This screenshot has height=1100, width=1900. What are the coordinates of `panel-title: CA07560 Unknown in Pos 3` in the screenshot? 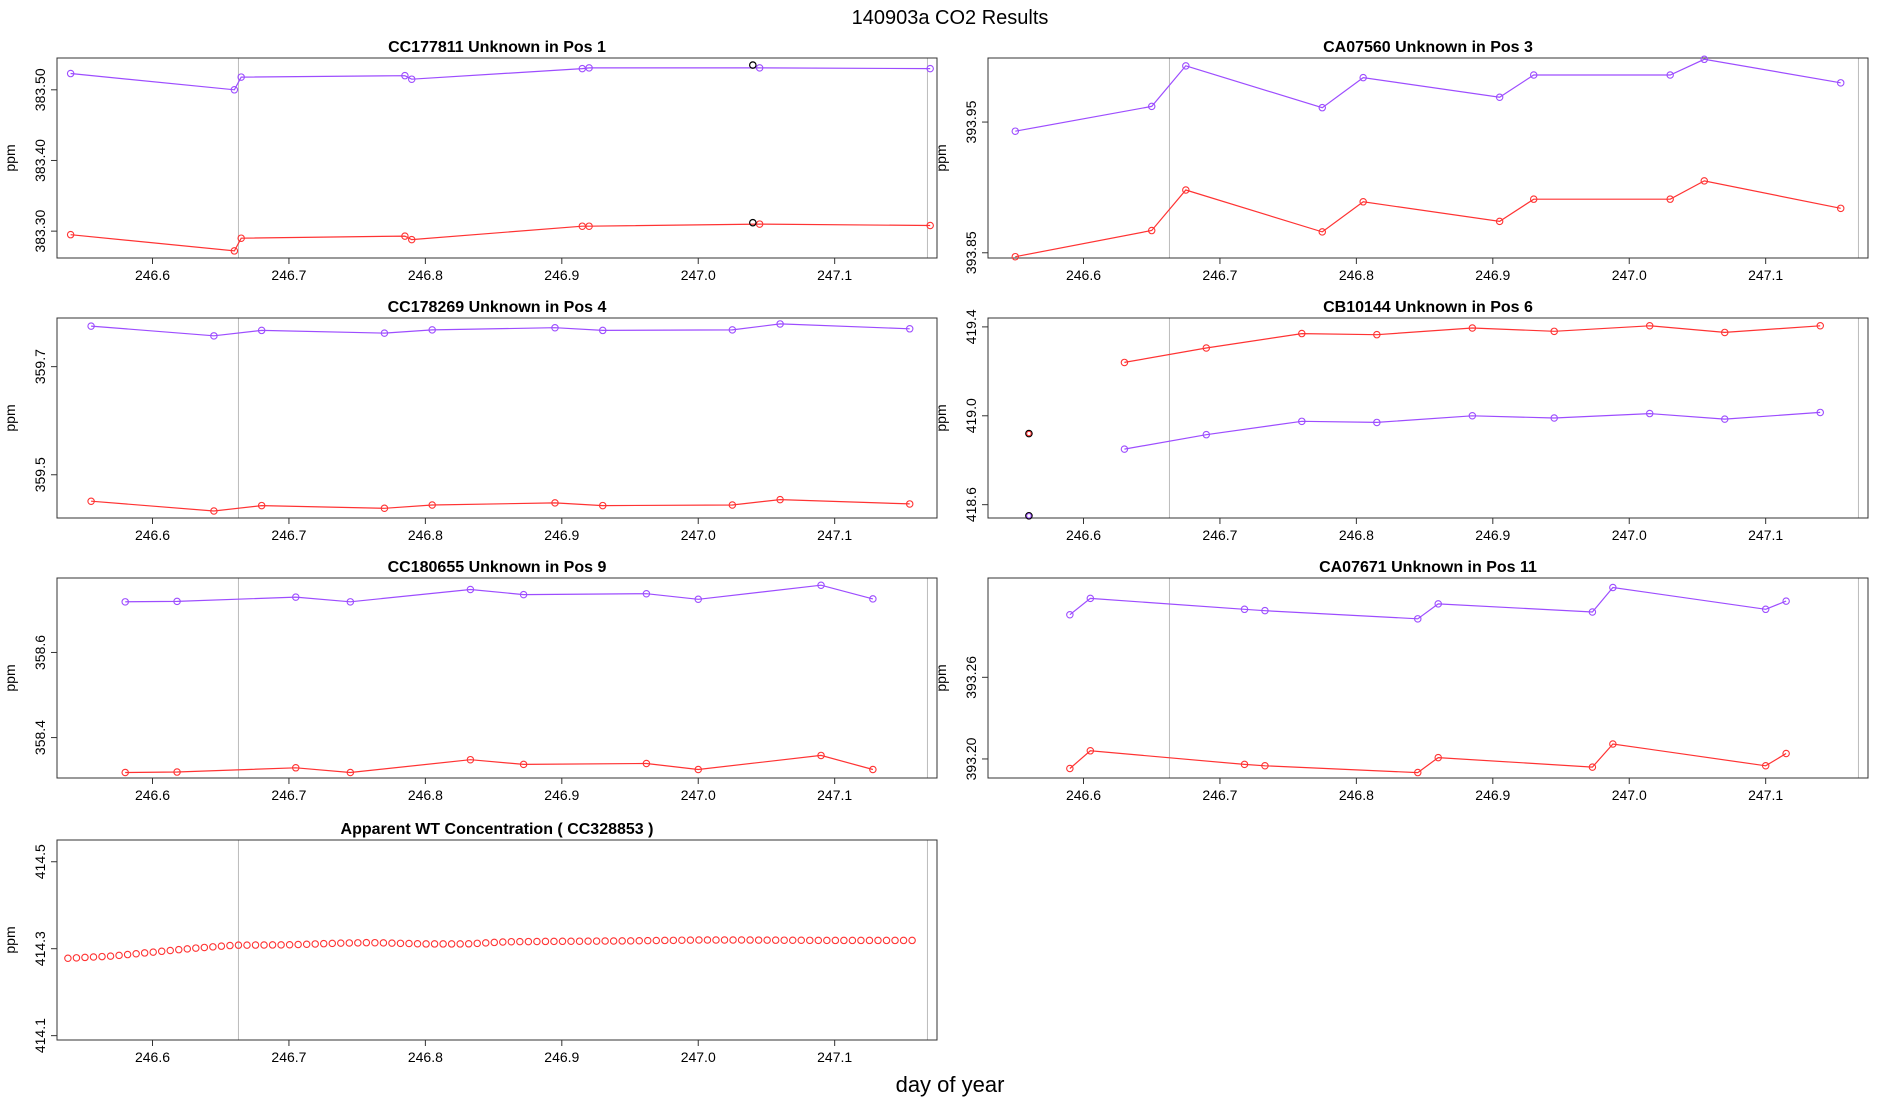 It's located at (1428, 47).